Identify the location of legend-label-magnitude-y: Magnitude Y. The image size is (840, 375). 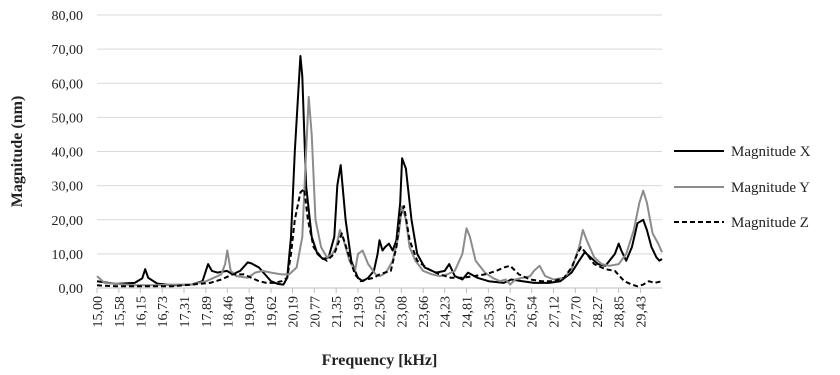
(770, 188).